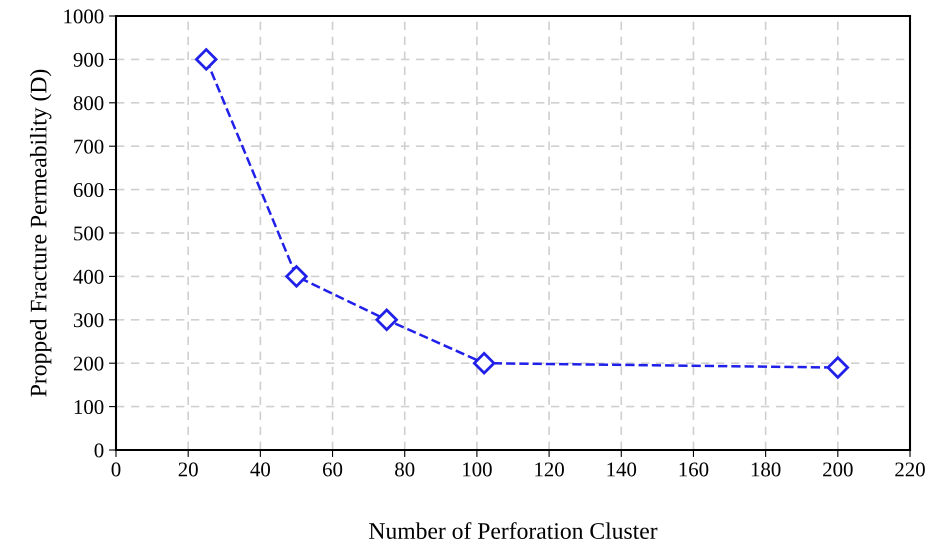  What do you see at coordinates (477, 469) in the screenshot?
I see `x-tick-label: 100` at bounding box center [477, 469].